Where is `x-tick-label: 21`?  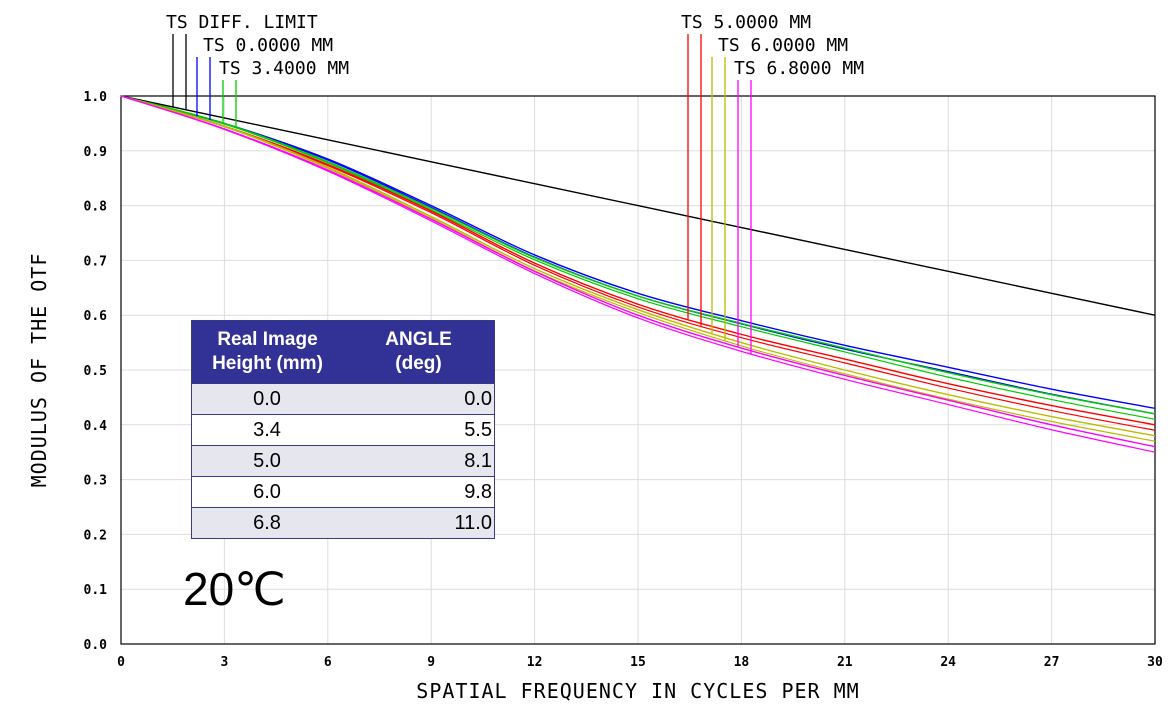
x-tick-label: 21 is located at coordinates (845, 662).